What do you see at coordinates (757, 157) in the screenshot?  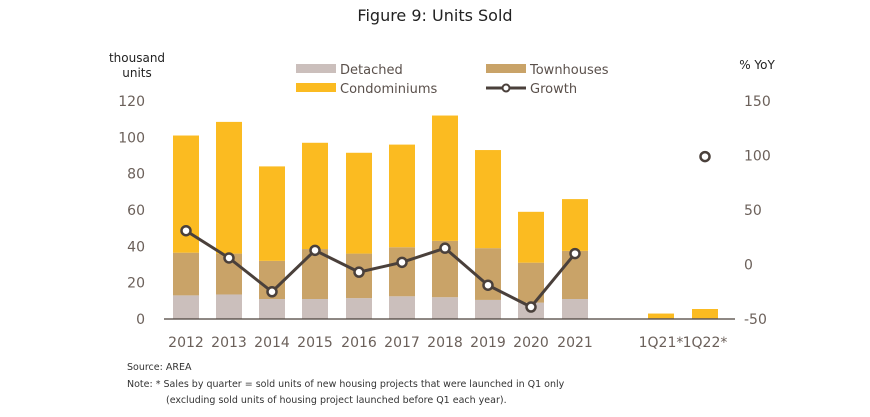 I see `y-right-tick-100: 100` at bounding box center [757, 157].